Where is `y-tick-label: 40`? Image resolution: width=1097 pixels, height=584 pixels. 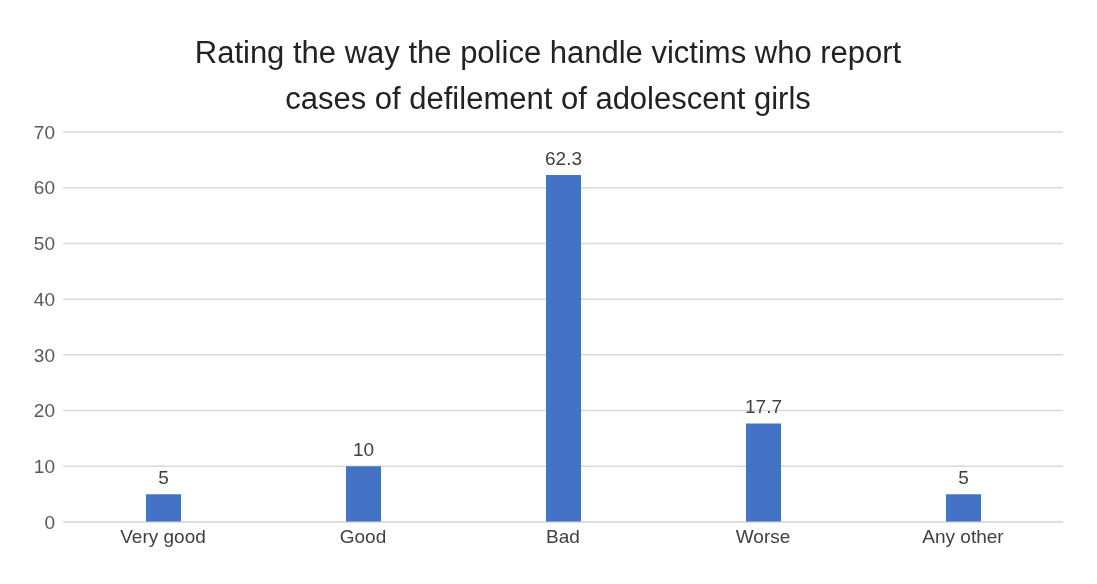
y-tick-label: 40 is located at coordinates (44, 299).